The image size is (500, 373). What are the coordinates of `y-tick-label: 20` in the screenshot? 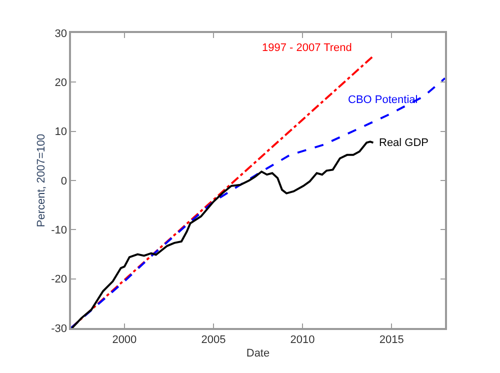 It's located at (61, 83).